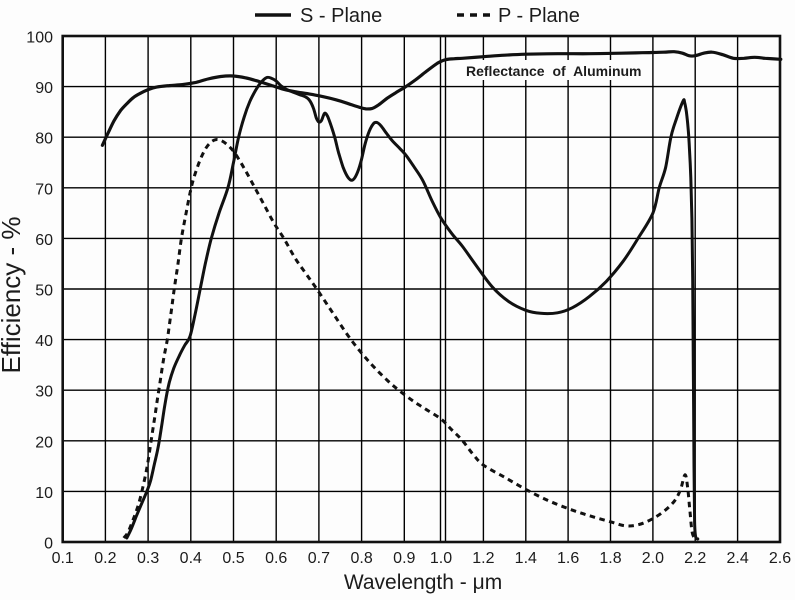  I want to click on svg-text: 0.6, so click(276, 558).